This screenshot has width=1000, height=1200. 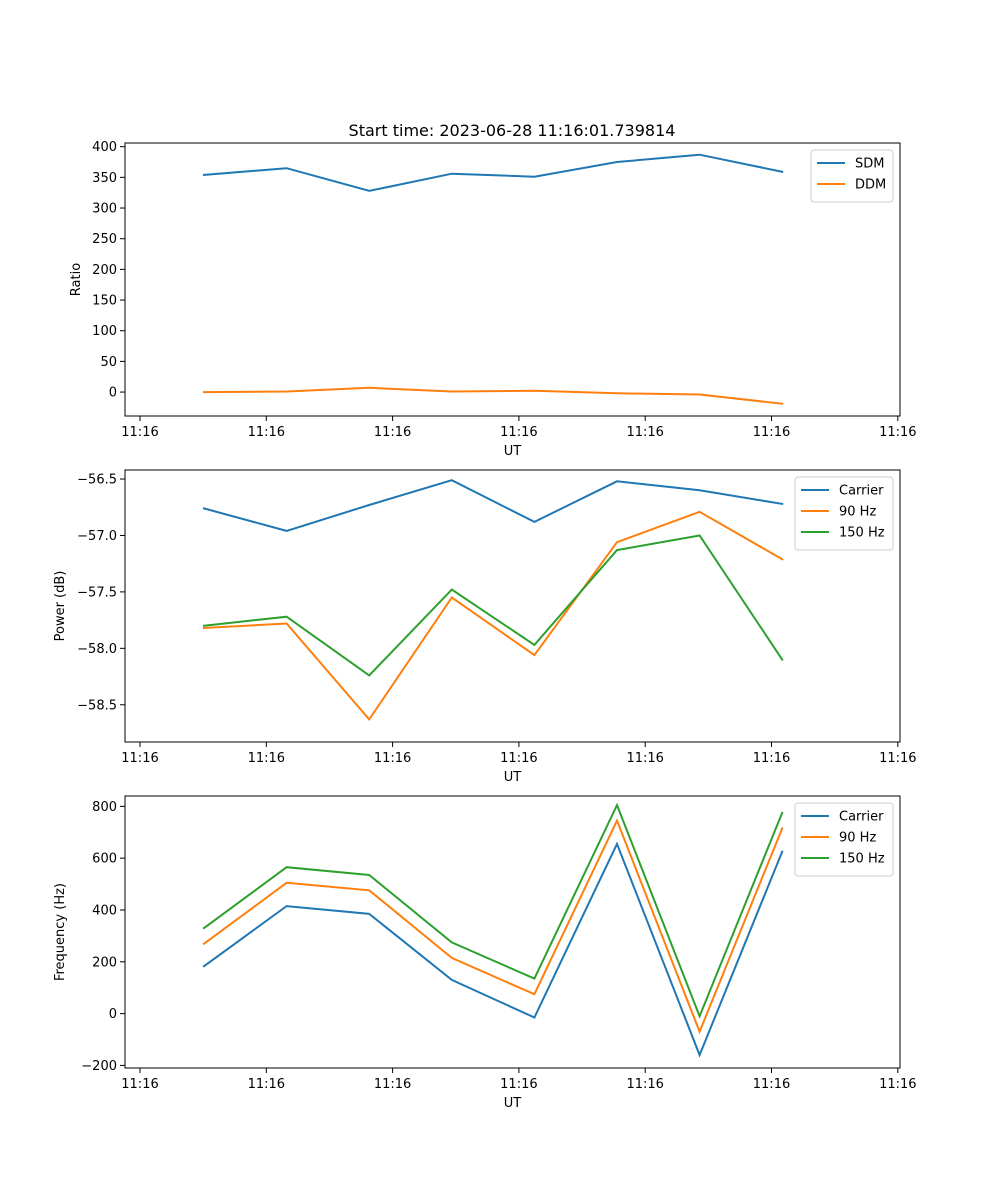 I want to click on y-tick-label: −58.0, so click(x=97, y=649).